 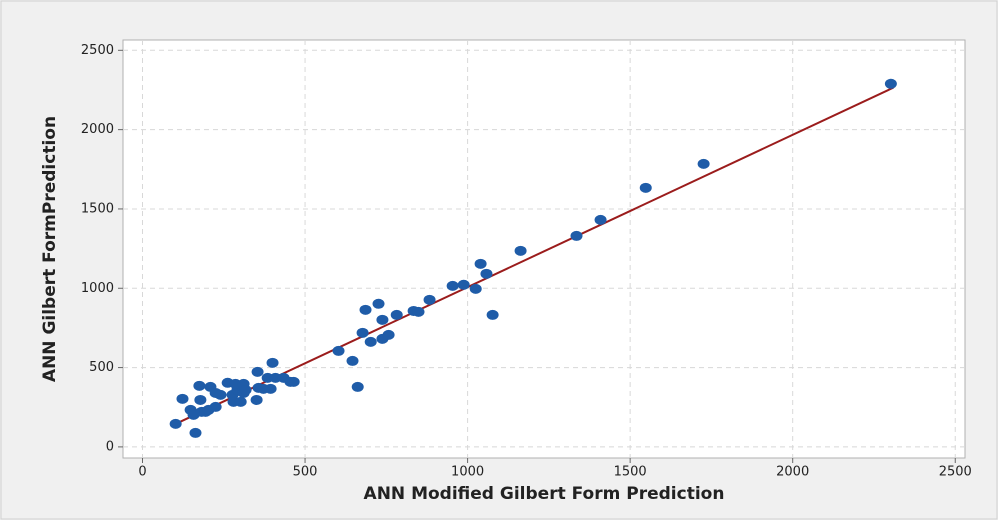 I want to click on x-tick-label: 2000, so click(x=792, y=472).